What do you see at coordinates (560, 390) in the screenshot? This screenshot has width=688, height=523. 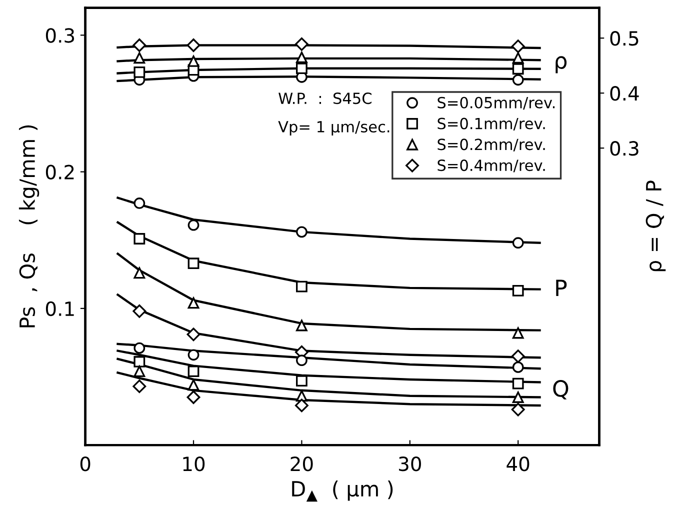 I see `annotation: Q` at bounding box center [560, 390].